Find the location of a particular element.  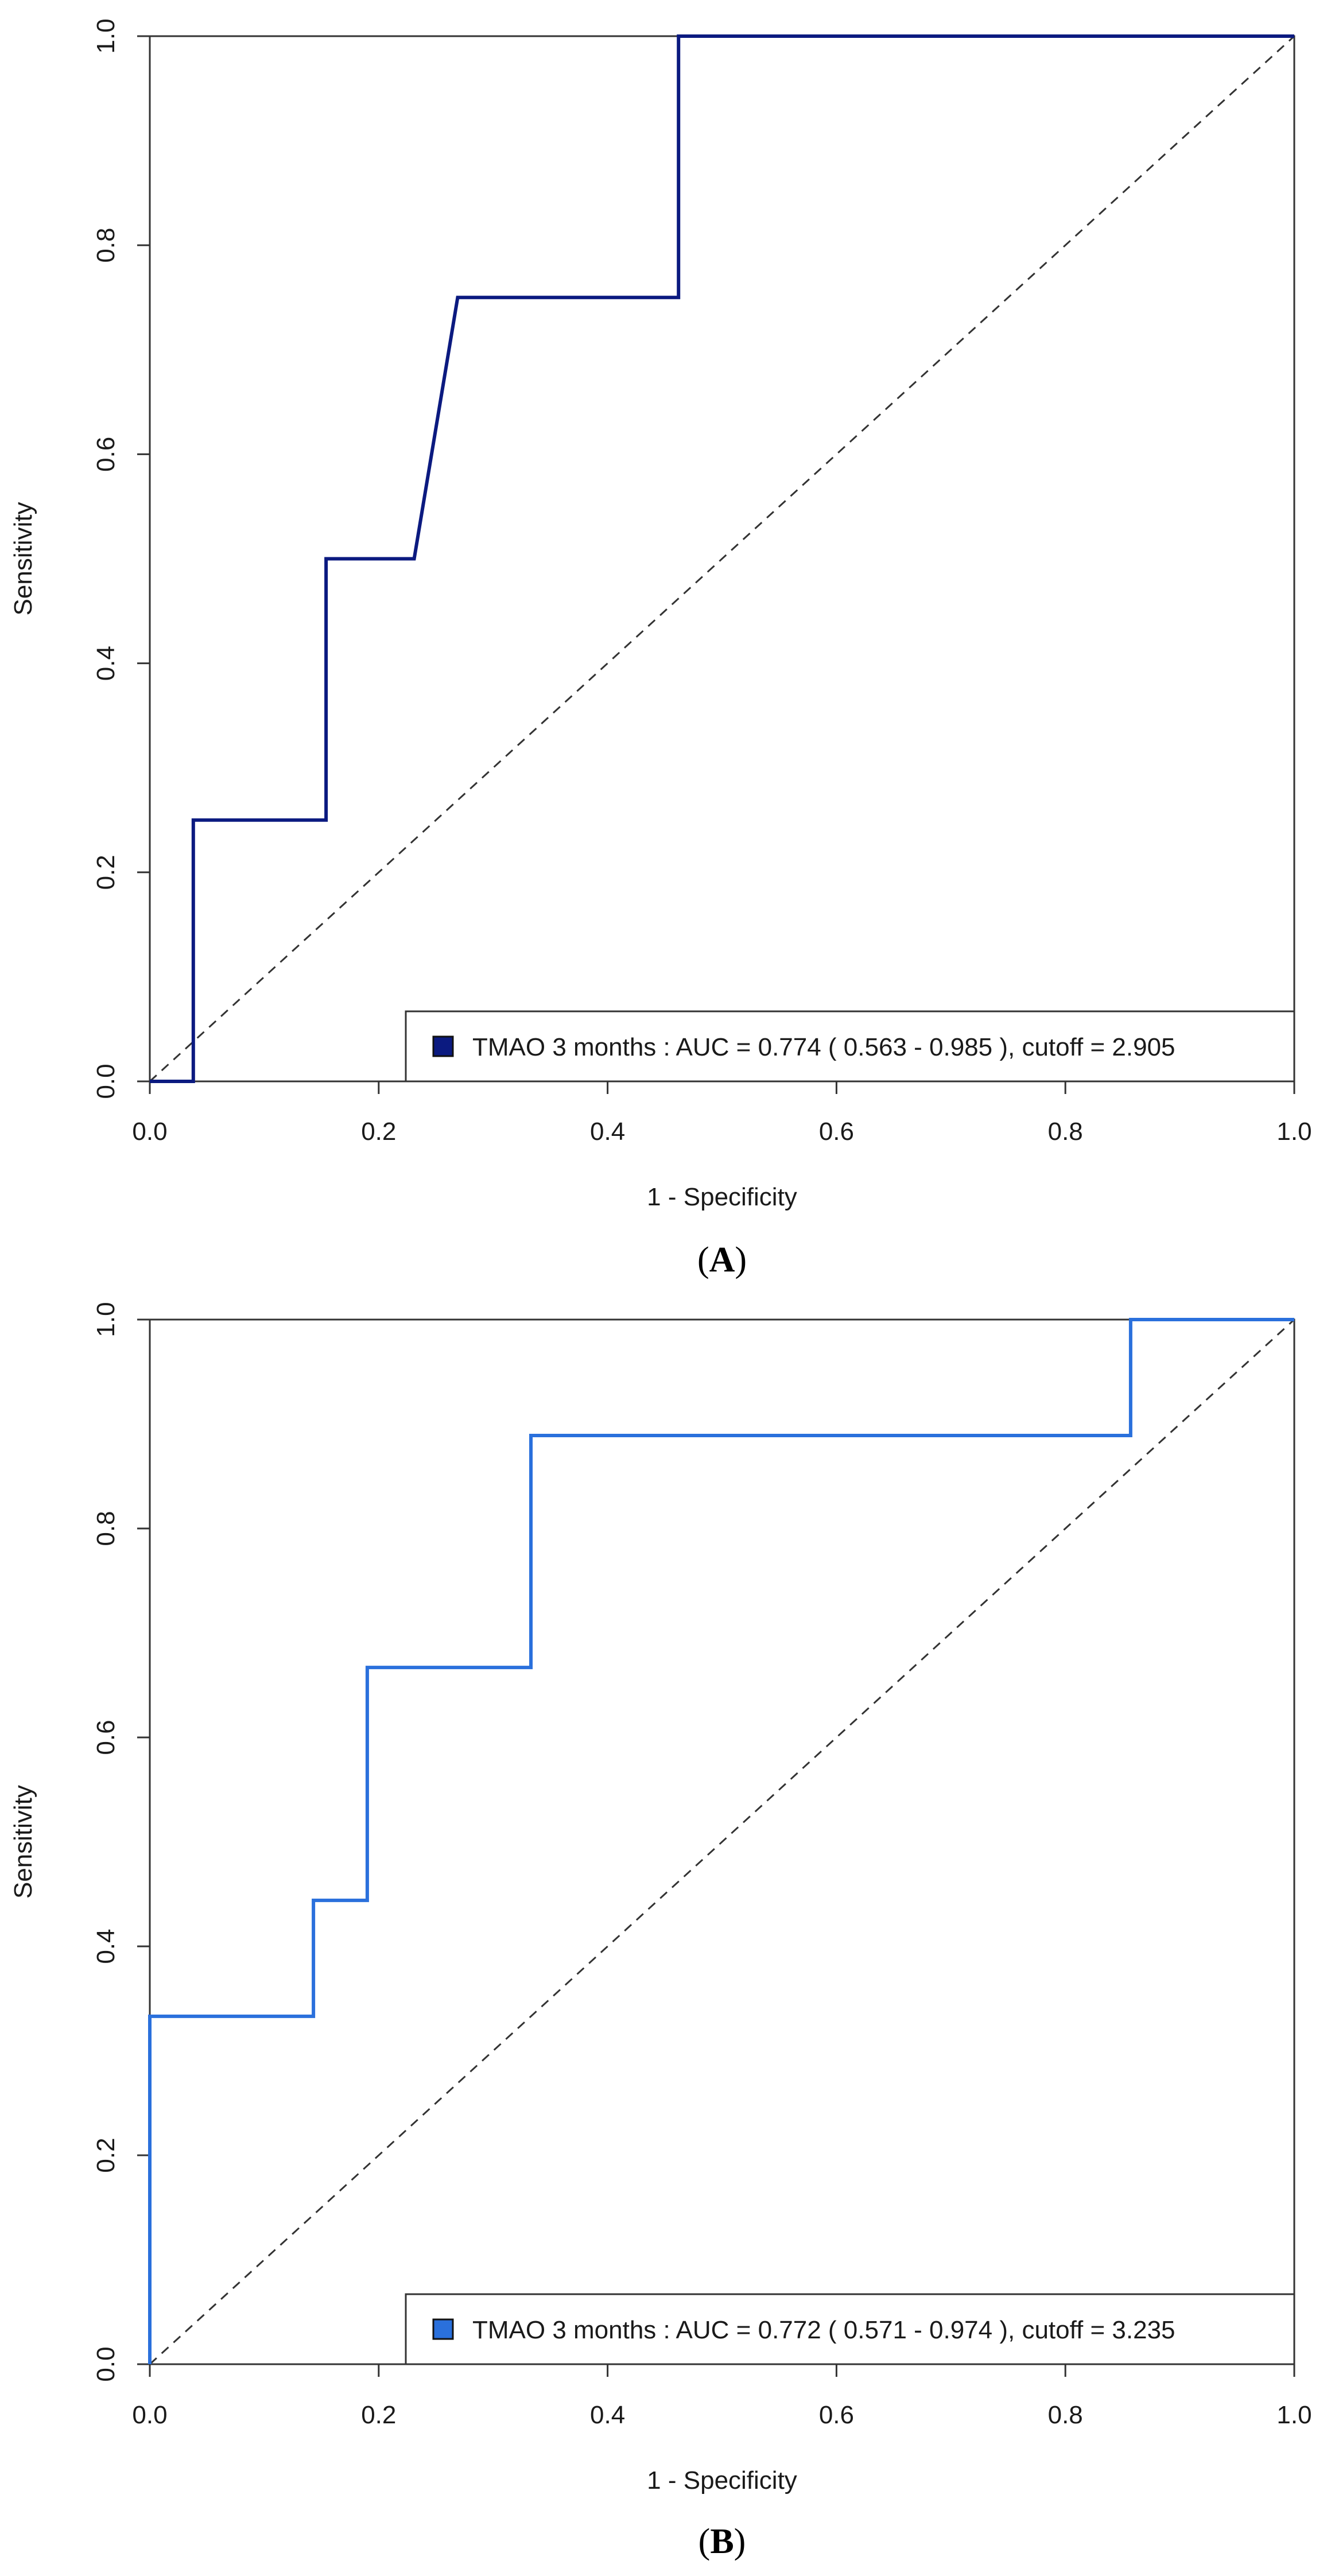

panel-label: (A) is located at coordinates (722, 1259).